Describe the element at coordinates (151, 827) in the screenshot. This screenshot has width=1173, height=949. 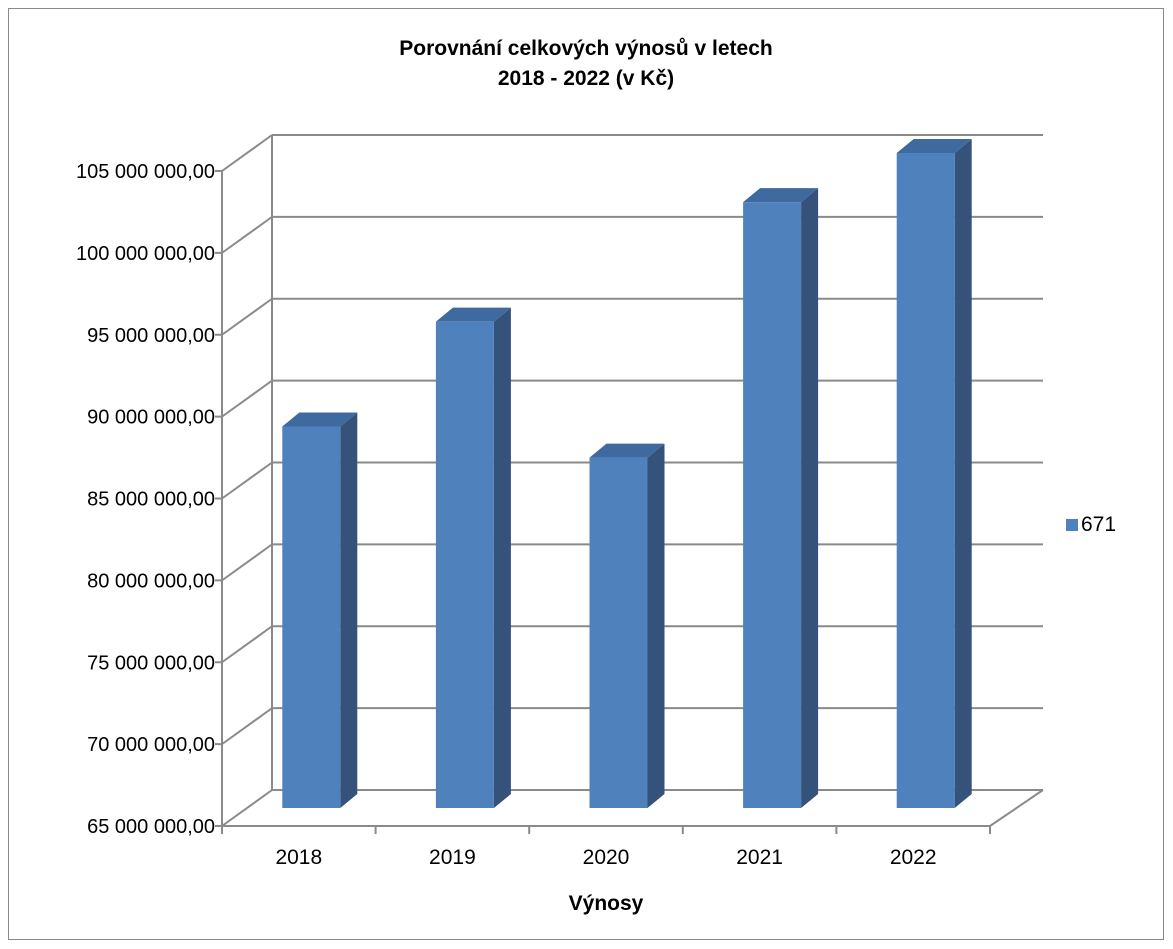
I see `y-tick-label-0: 65 000 000,00` at that location.